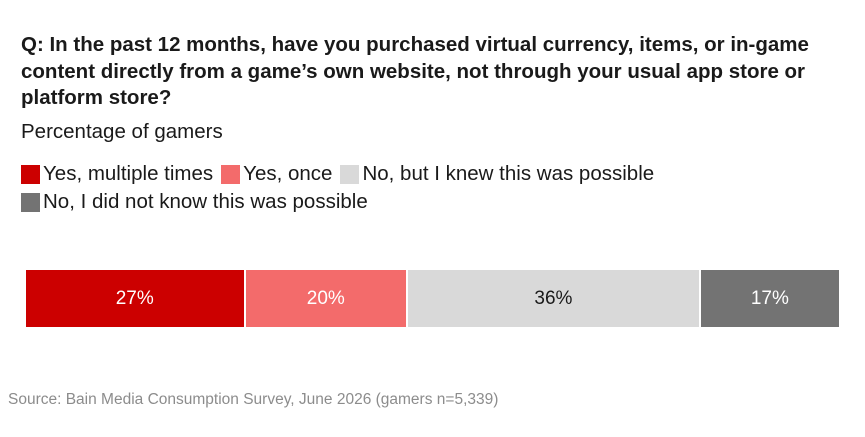 Image resolution: width=865 pixels, height=437 pixels. I want to click on legend-item-no-knew: No, but I knew this was possible, so click(497, 174).